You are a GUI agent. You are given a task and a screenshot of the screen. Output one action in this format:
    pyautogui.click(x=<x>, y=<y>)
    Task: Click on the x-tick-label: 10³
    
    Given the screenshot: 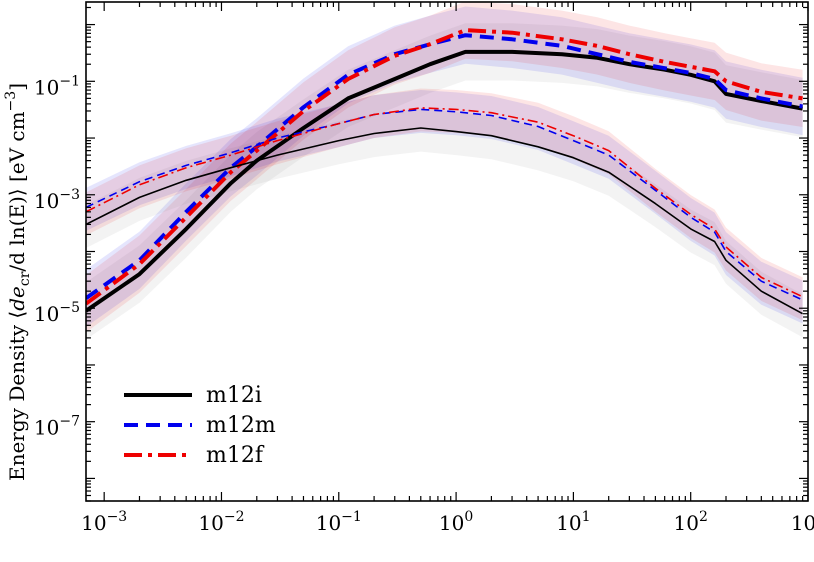 What is the action you would take?
    pyautogui.click(x=802, y=522)
    